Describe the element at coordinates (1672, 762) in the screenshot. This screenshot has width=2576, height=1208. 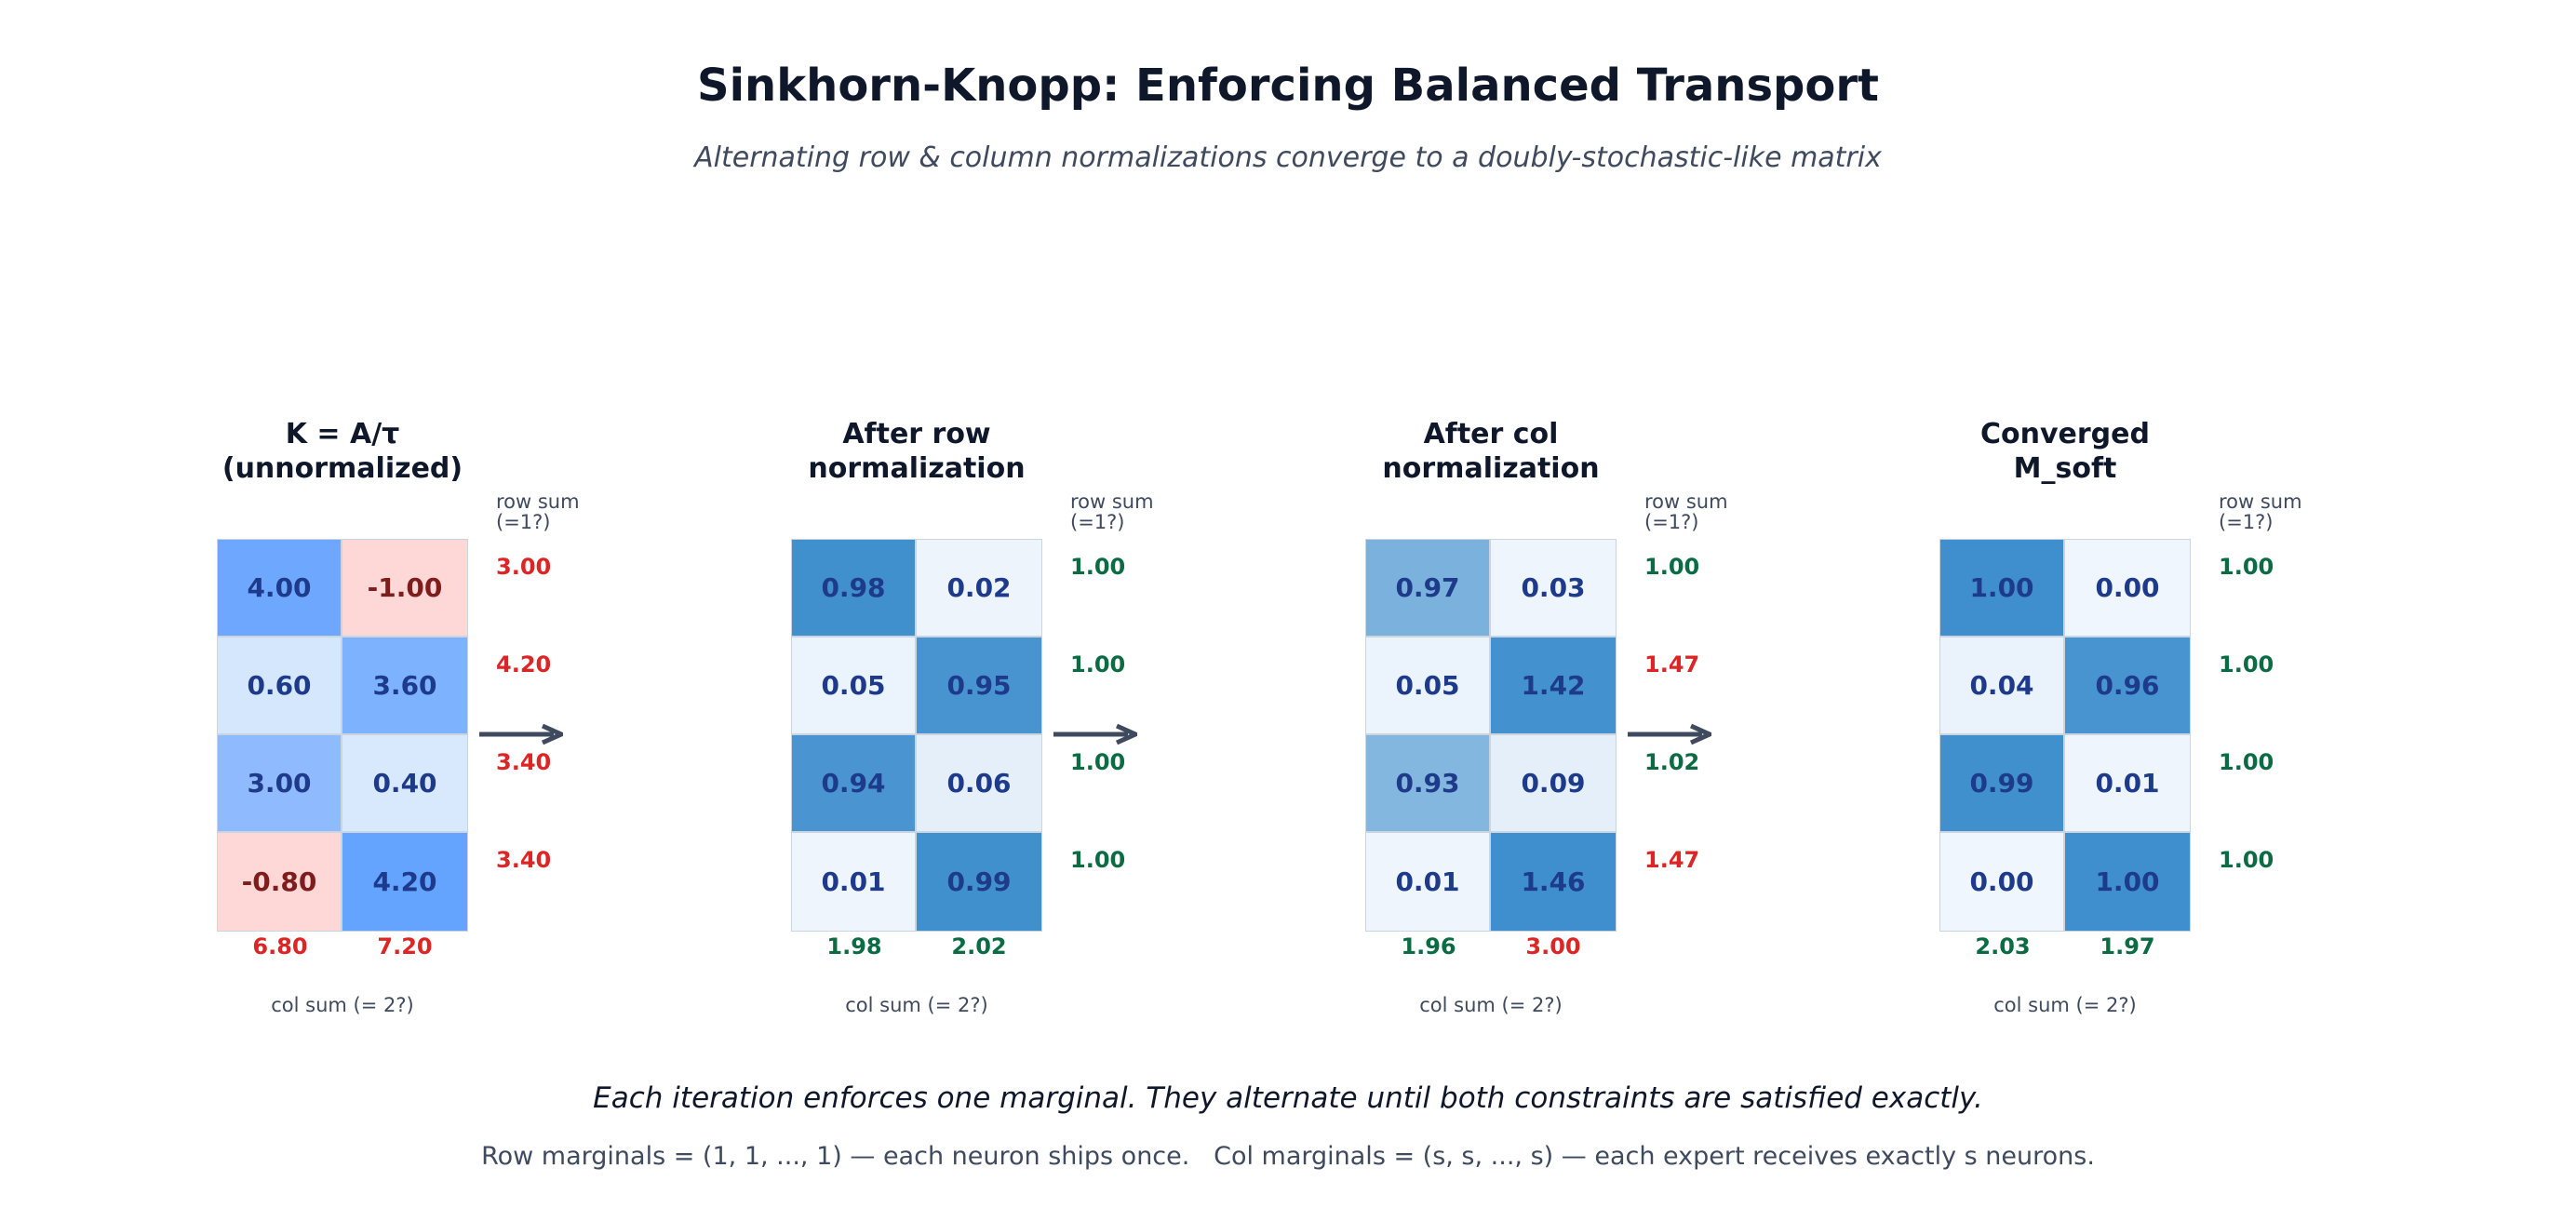
I see `row-sum-value: 1.02` at that location.